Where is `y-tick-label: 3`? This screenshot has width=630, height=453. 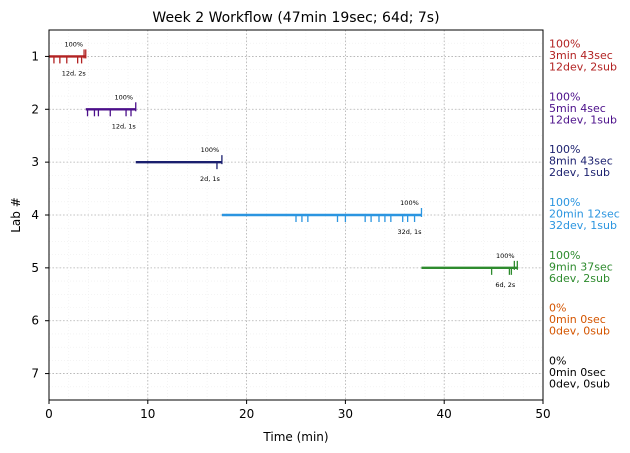
y-tick-label: 3 is located at coordinates (35, 162).